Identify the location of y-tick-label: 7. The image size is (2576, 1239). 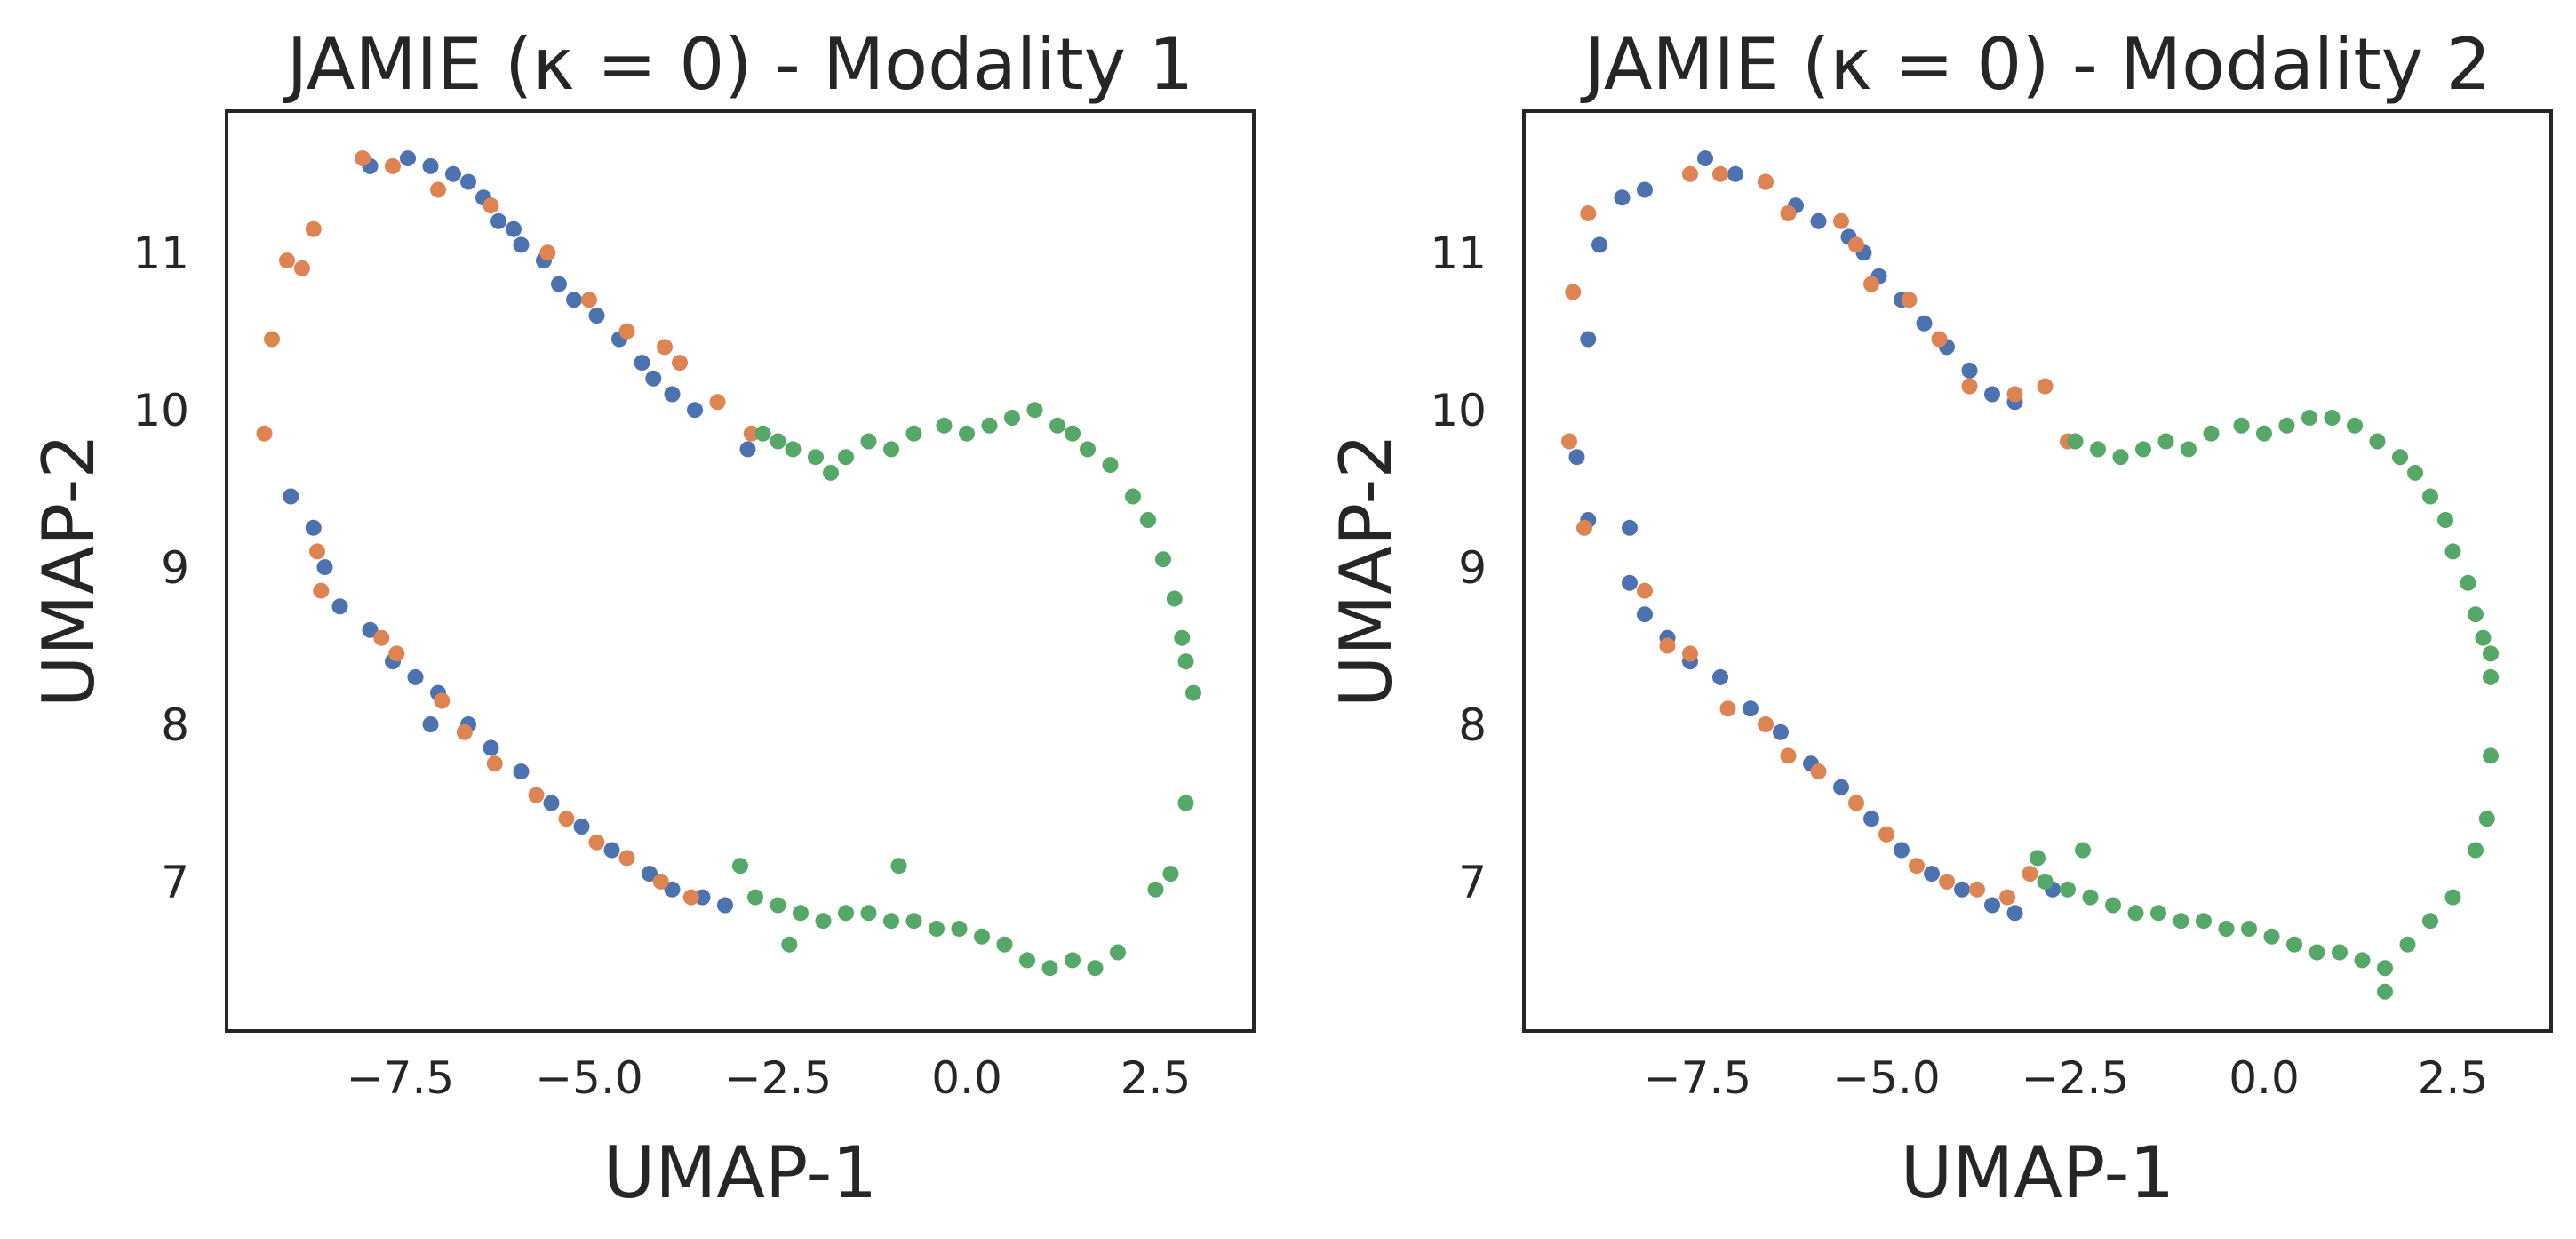
(1472, 882).